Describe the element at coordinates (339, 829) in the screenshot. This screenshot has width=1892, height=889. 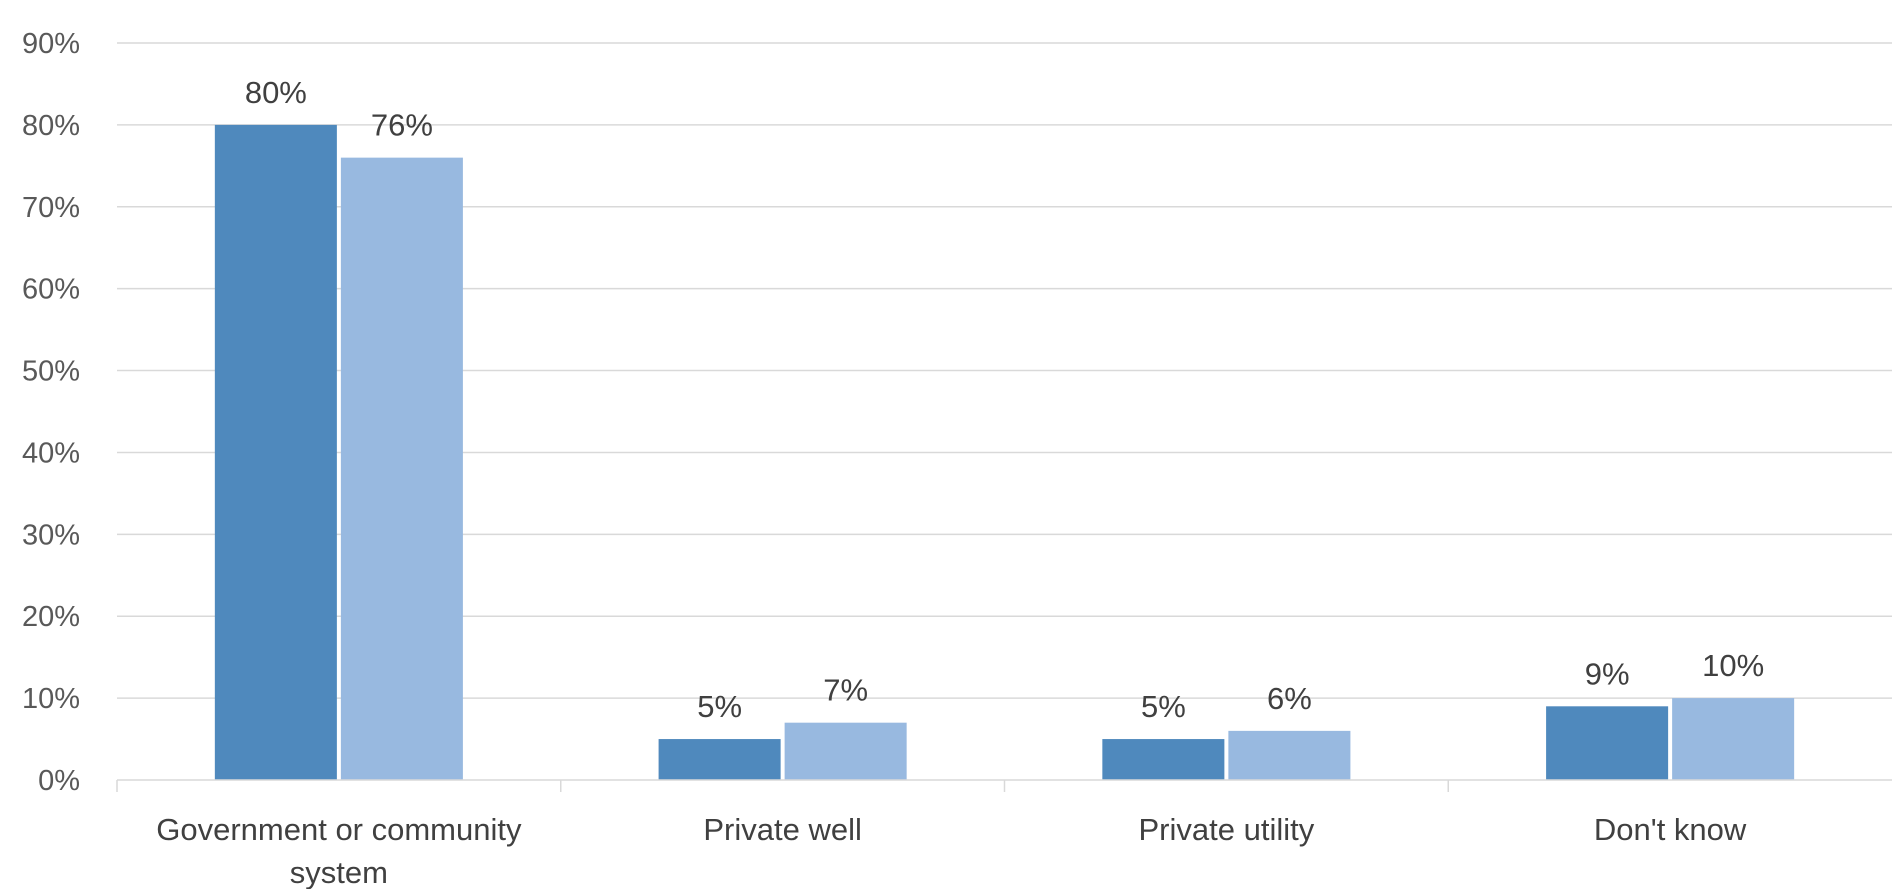
I see `x-category-label: Government or community` at that location.